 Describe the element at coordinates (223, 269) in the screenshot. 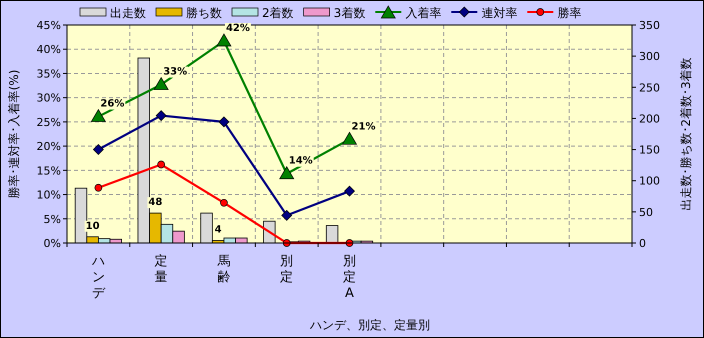

I see `x-tick-label: 馬齢` at that location.